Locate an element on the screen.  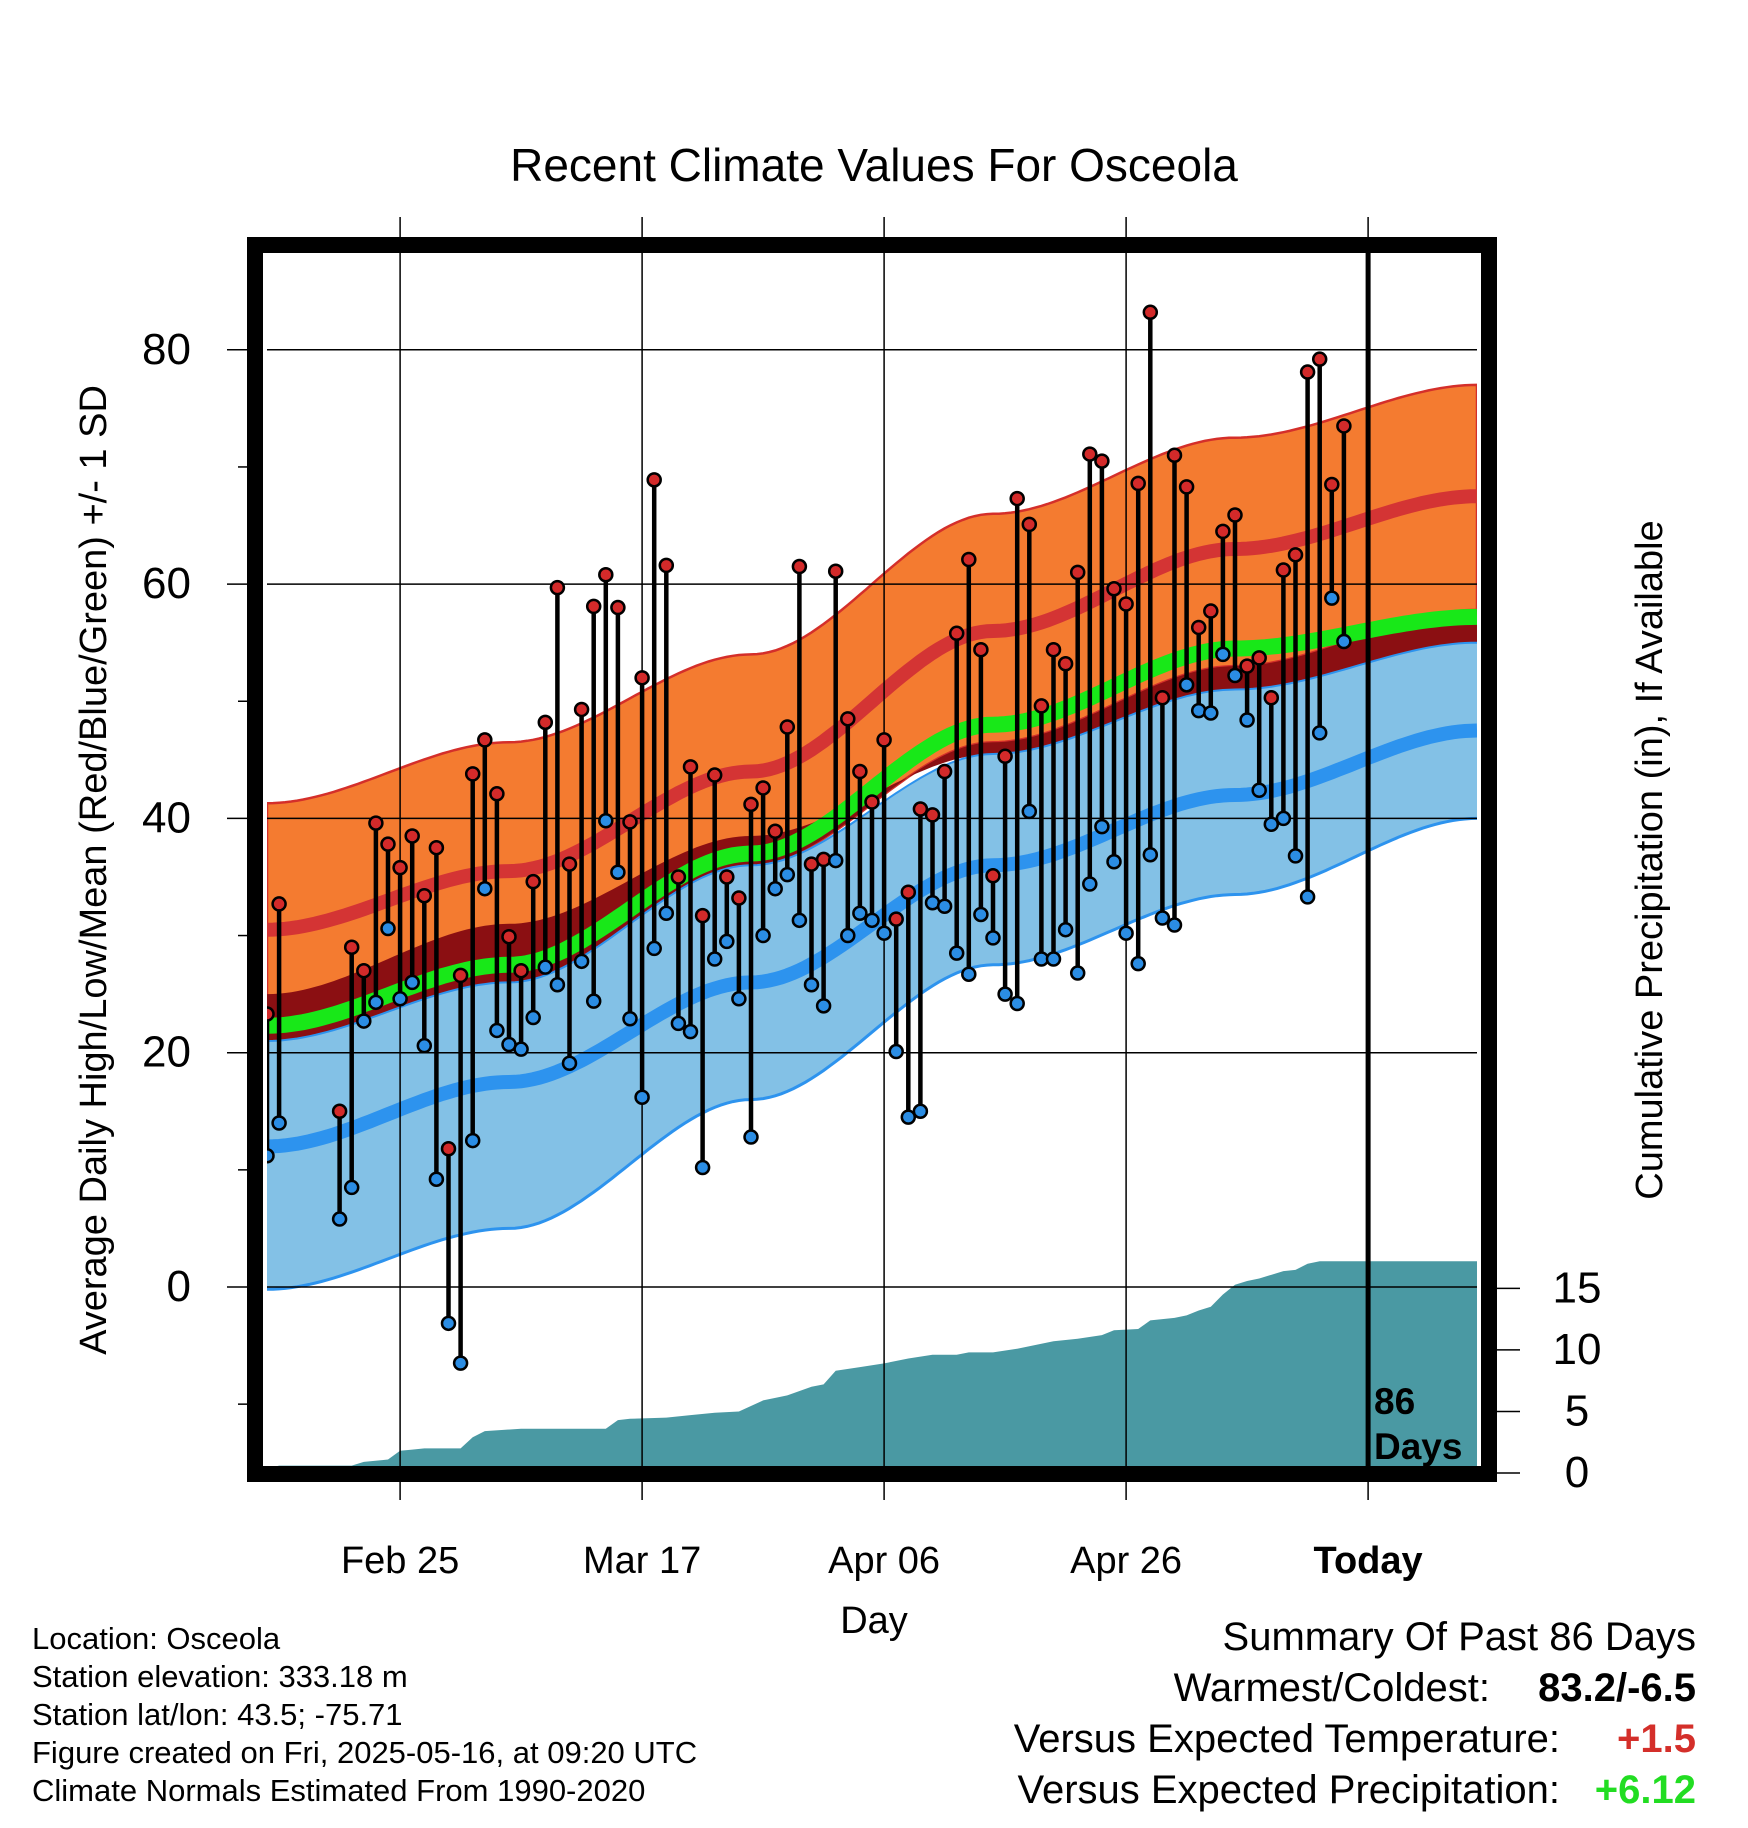
summary-temp-row: Versus Expected Temperature: +1.5 is located at coordinates (1355, 1739).